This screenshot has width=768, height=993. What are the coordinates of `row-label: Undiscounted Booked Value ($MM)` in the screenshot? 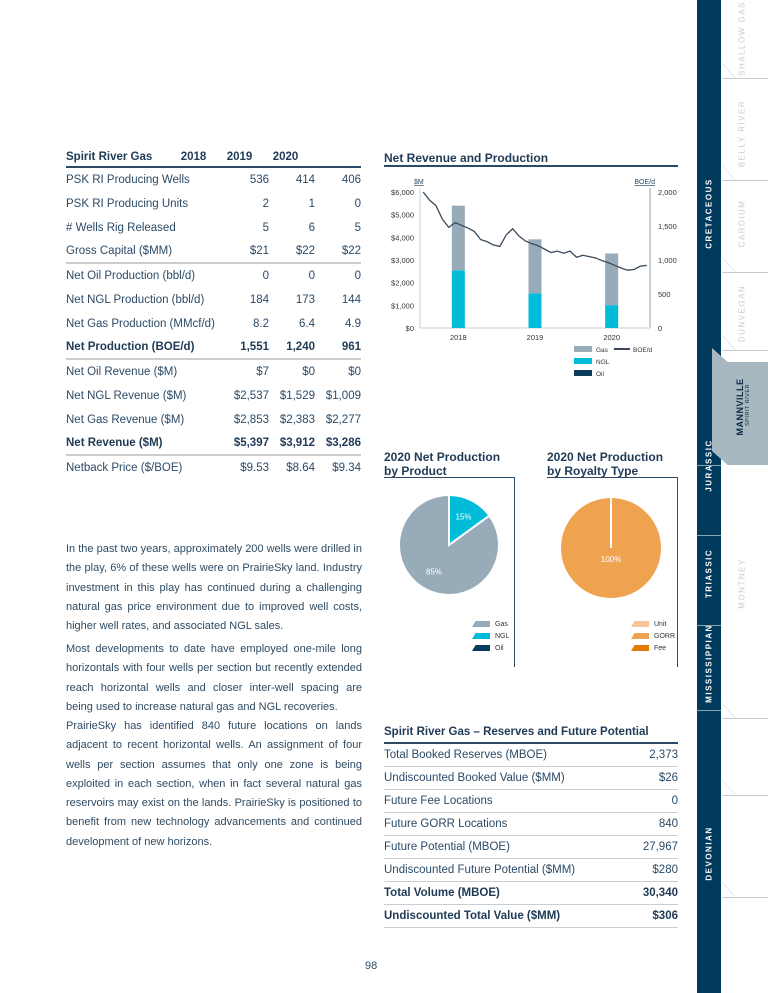 It's located at (474, 778).